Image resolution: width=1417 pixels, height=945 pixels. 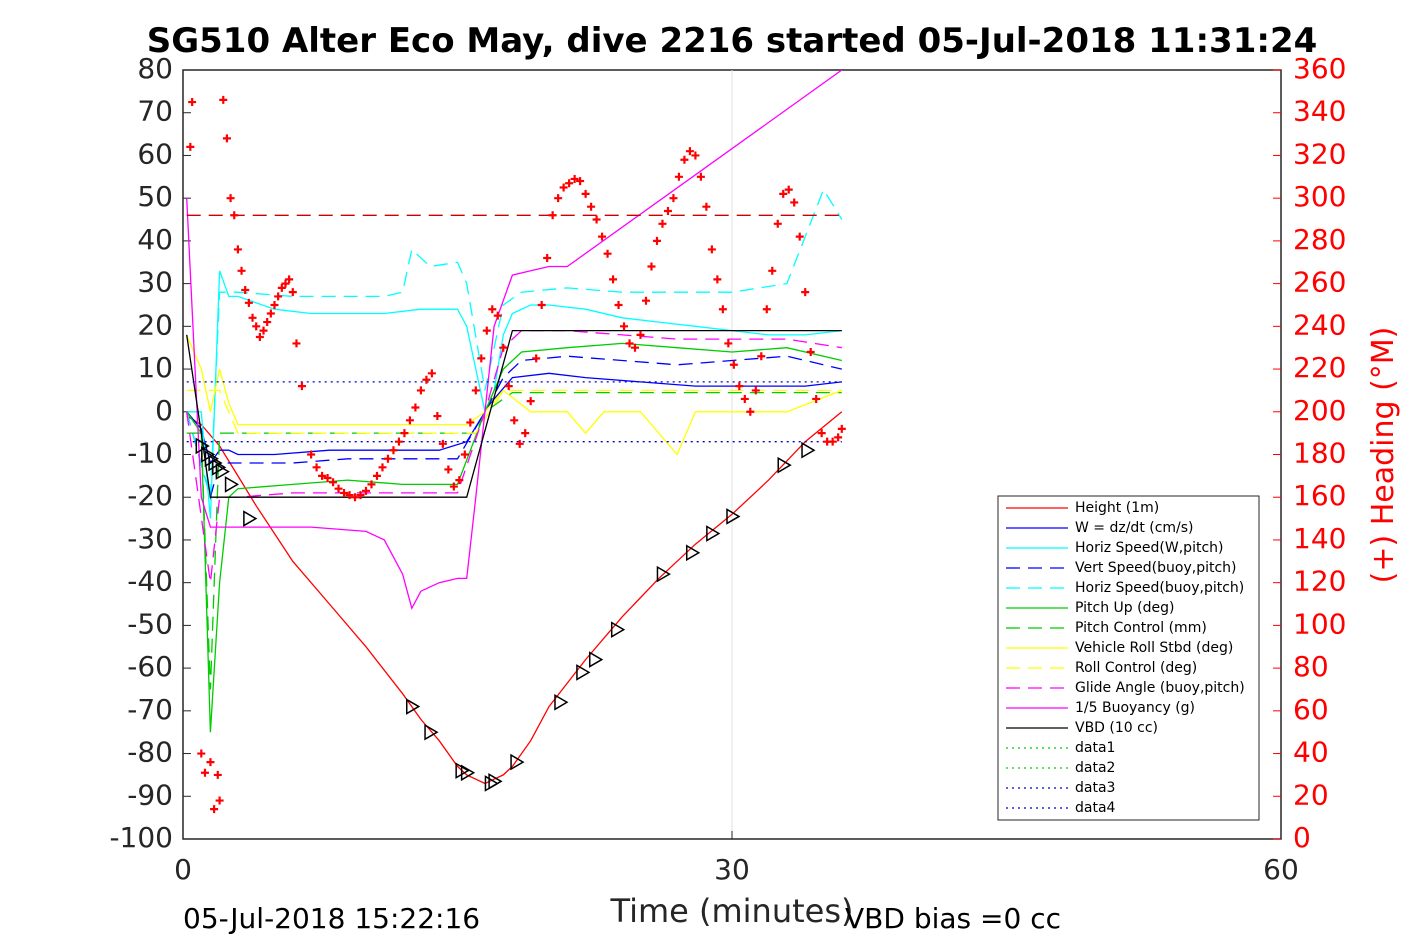 I want to click on y-tick-label: 70, so click(x=155, y=111).